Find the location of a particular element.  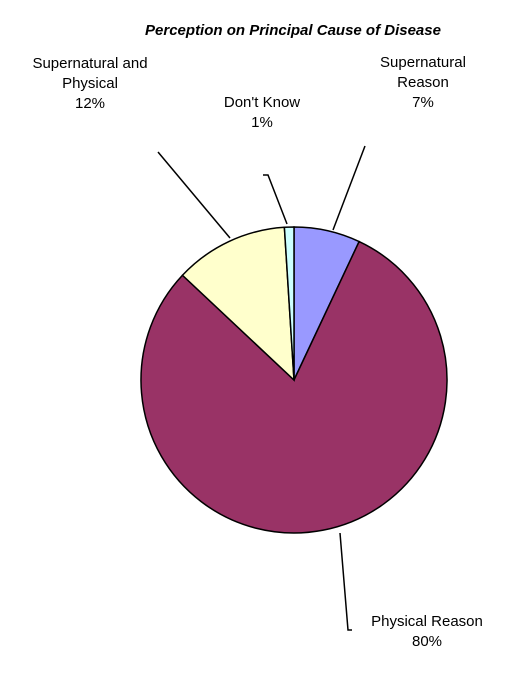

pie-slice-supernatural-and-physical is located at coordinates (238, 304).